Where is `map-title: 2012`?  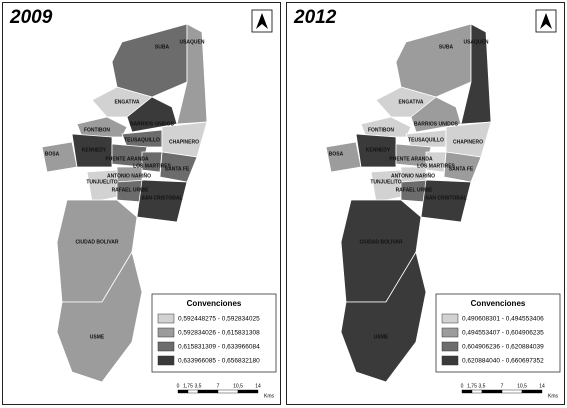
map-title: 2012 is located at coordinates (315, 17).